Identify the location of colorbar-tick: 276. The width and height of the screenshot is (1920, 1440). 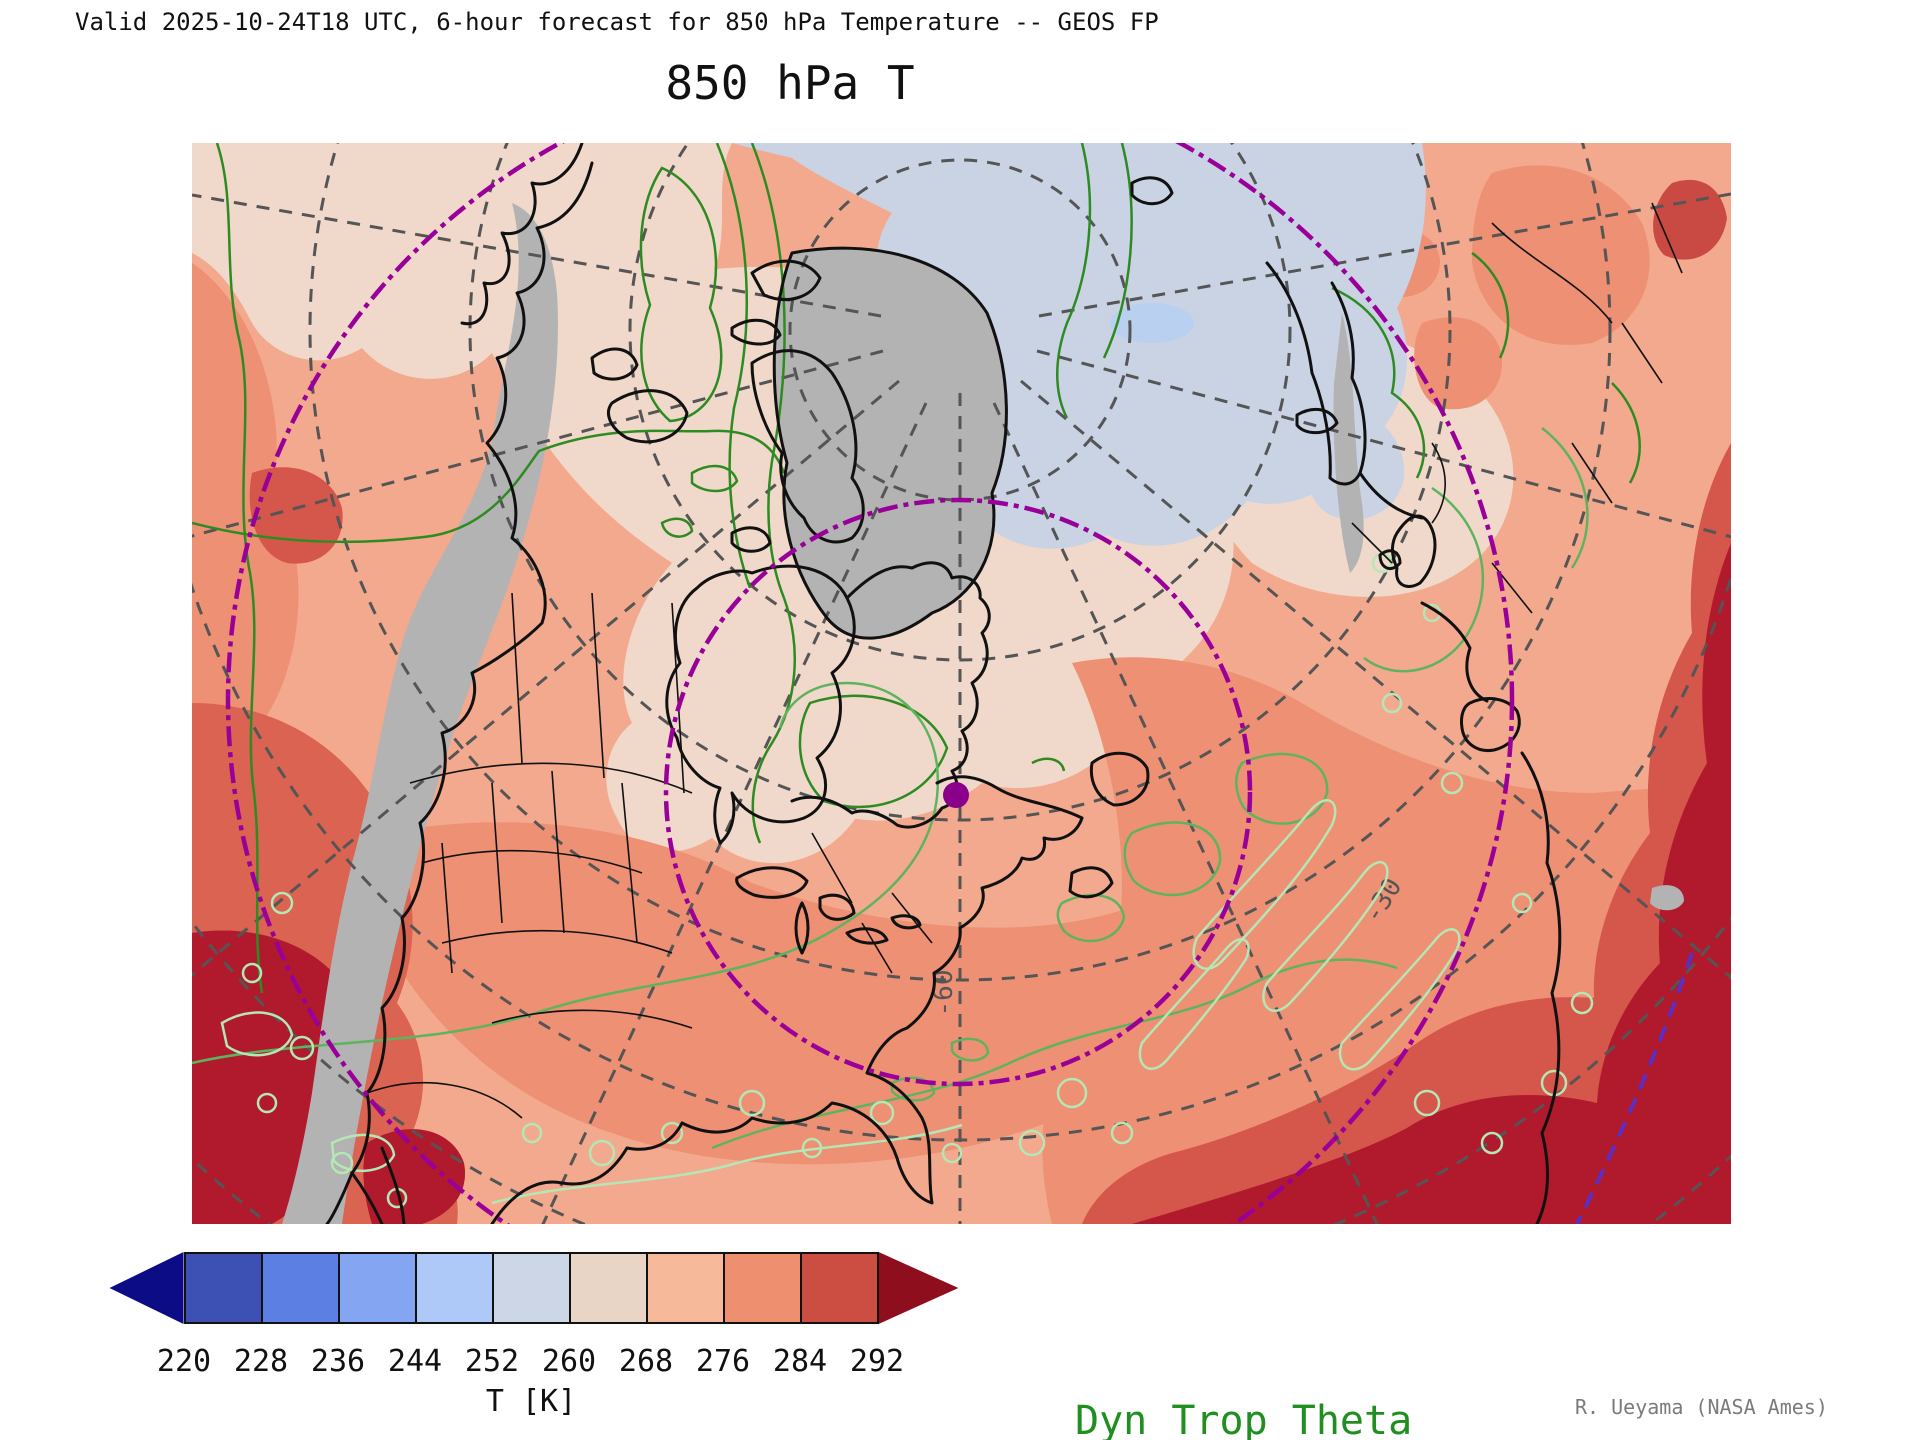
(723, 1361).